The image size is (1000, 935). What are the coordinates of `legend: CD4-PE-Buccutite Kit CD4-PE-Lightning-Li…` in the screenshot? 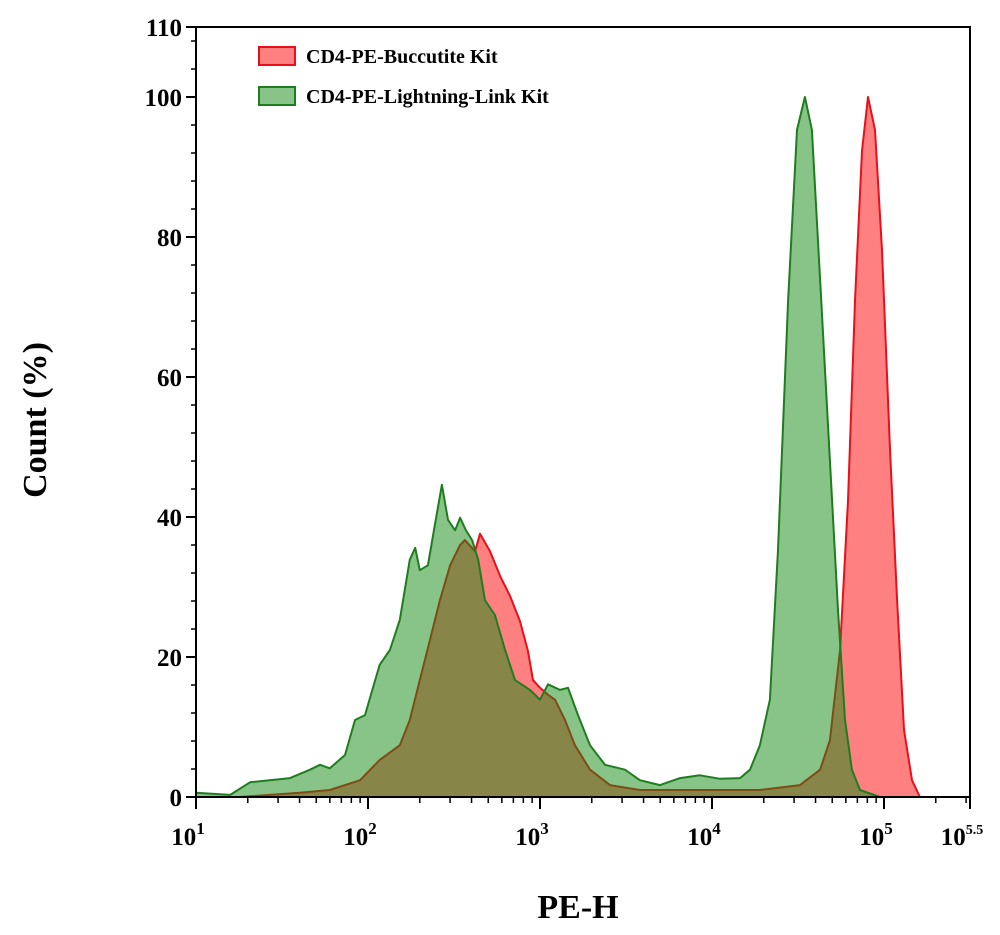 It's located at (403, 77).